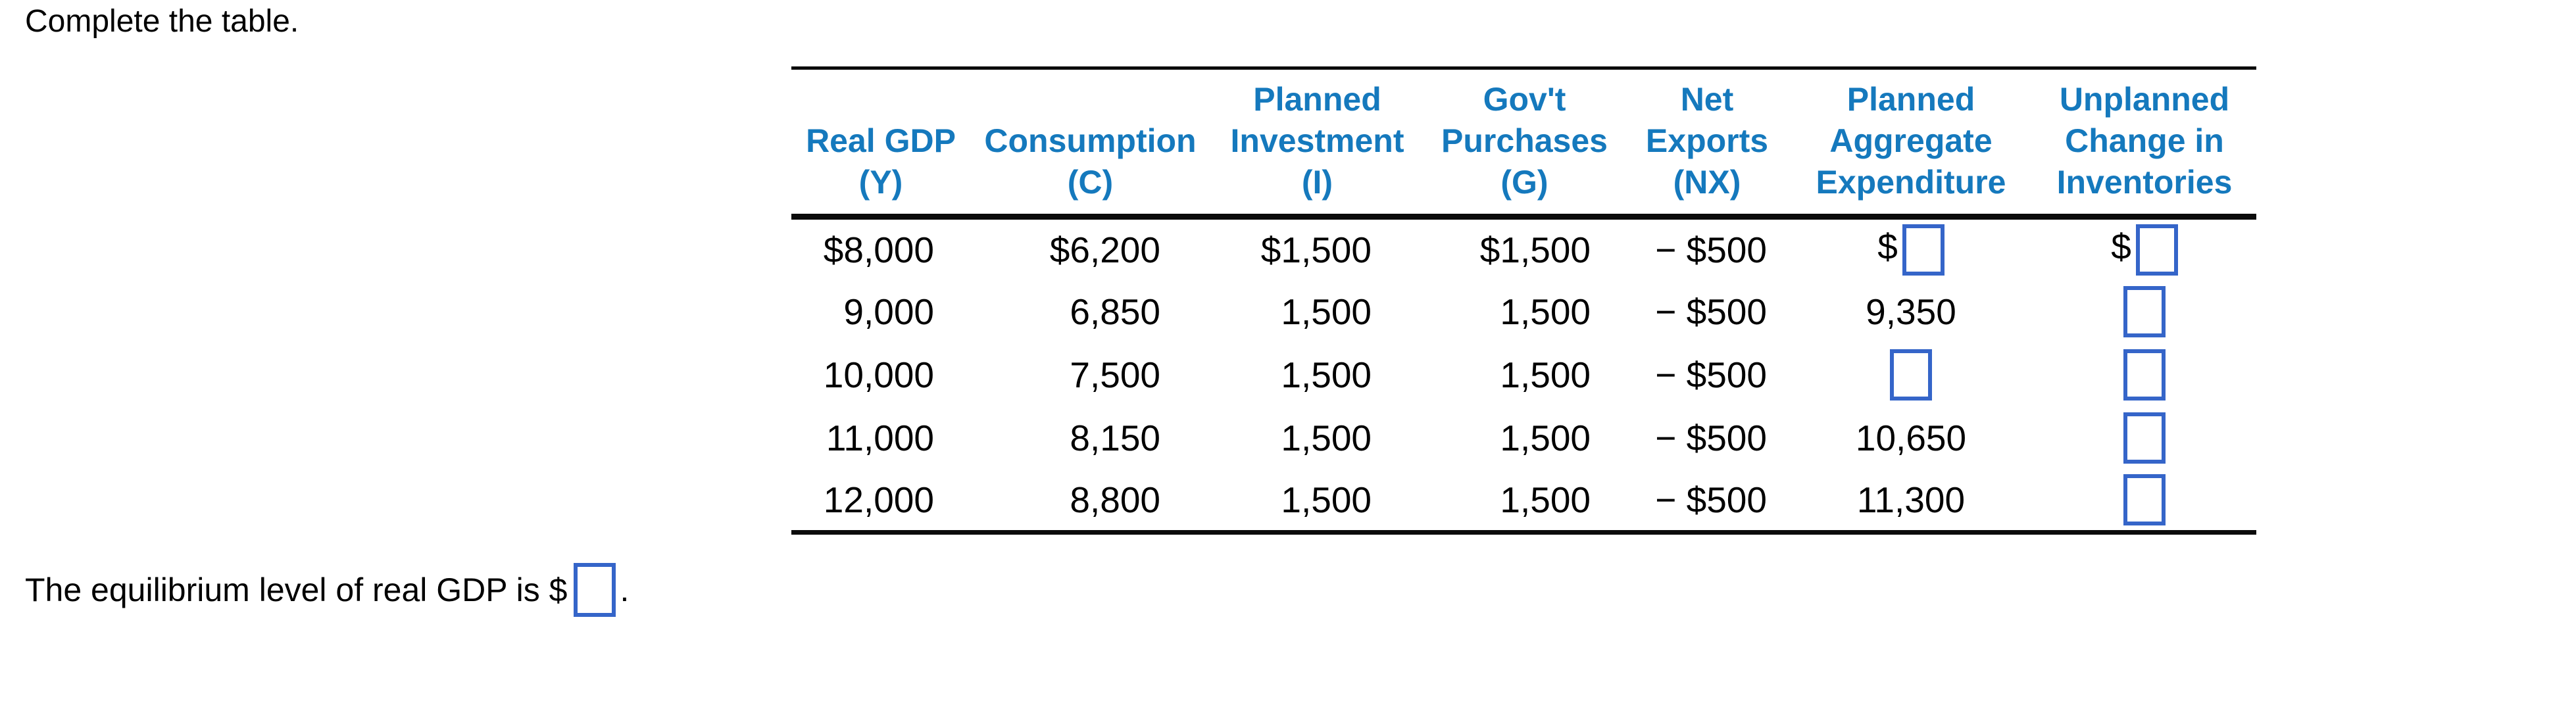  I want to click on header-line: (G), so click(1524, 182).